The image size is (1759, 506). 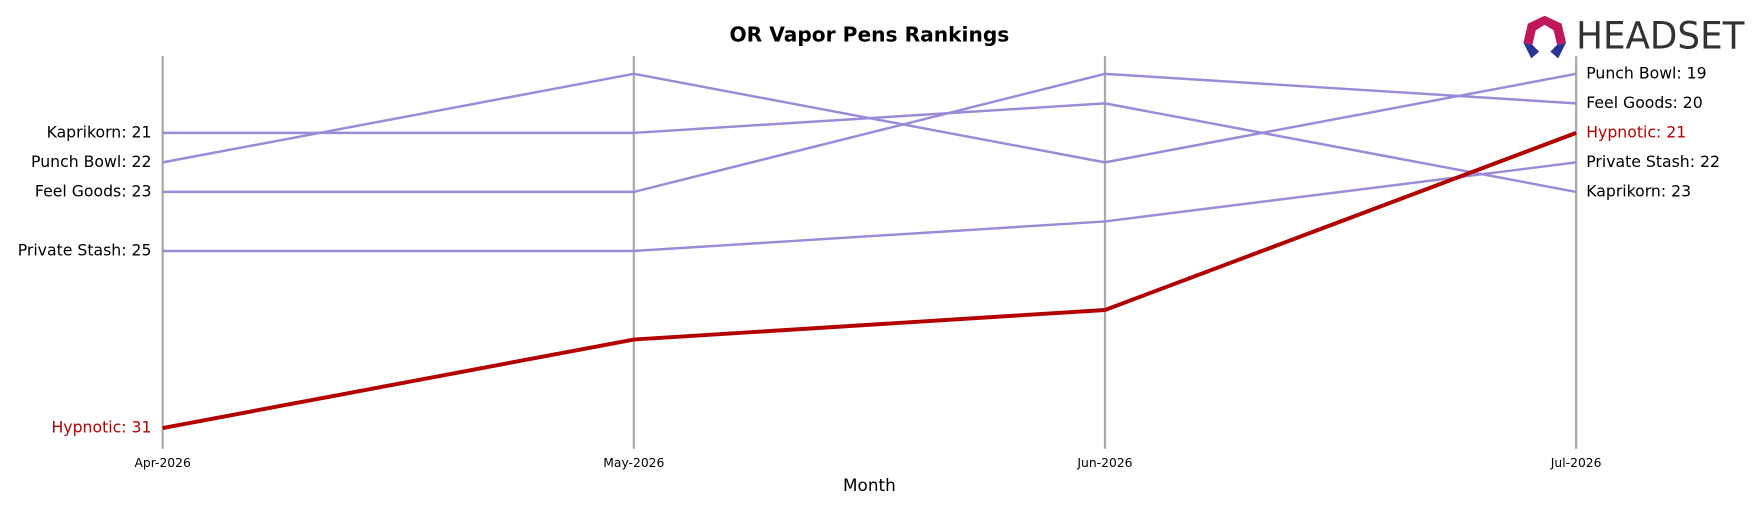 I want to click on x-tick-label: Jun-2026, so click(x=1104, y=463).